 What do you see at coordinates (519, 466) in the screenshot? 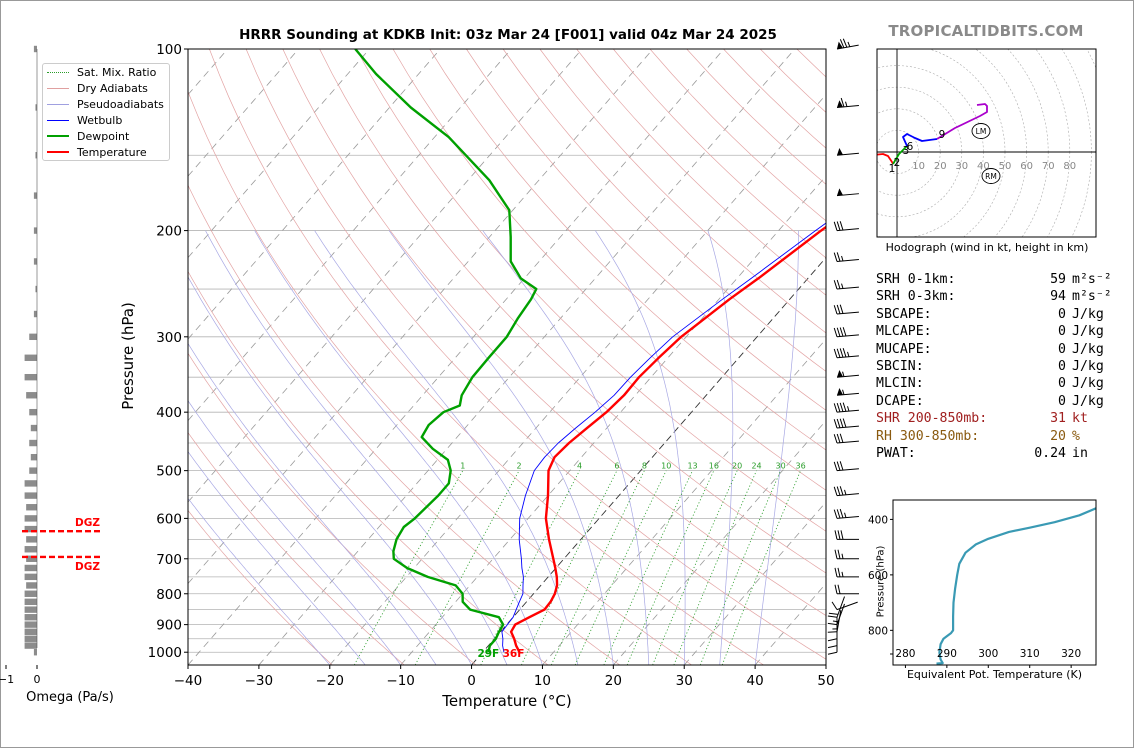
I see `mixing-ratio-label: 2` at bounding box center [519, 466].